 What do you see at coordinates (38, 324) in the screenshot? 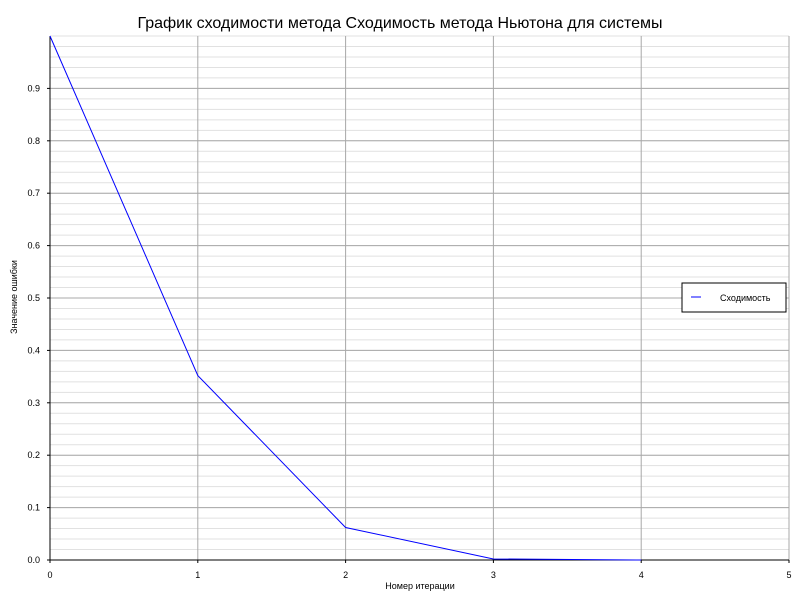
I see `y-tick-labels: 0.0 0.1 0.2 0.3 0.4 0.5 0.6 0.7 0.8 0.9` at bounding box center [38, 324].